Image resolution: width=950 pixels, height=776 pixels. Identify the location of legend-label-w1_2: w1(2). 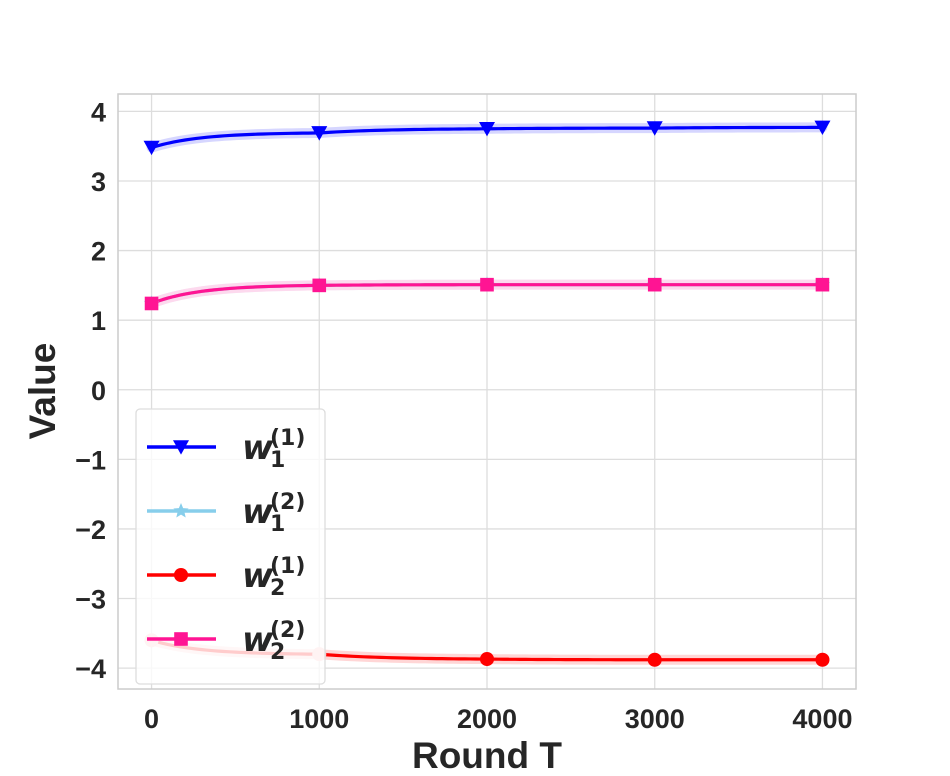
(273, 513).